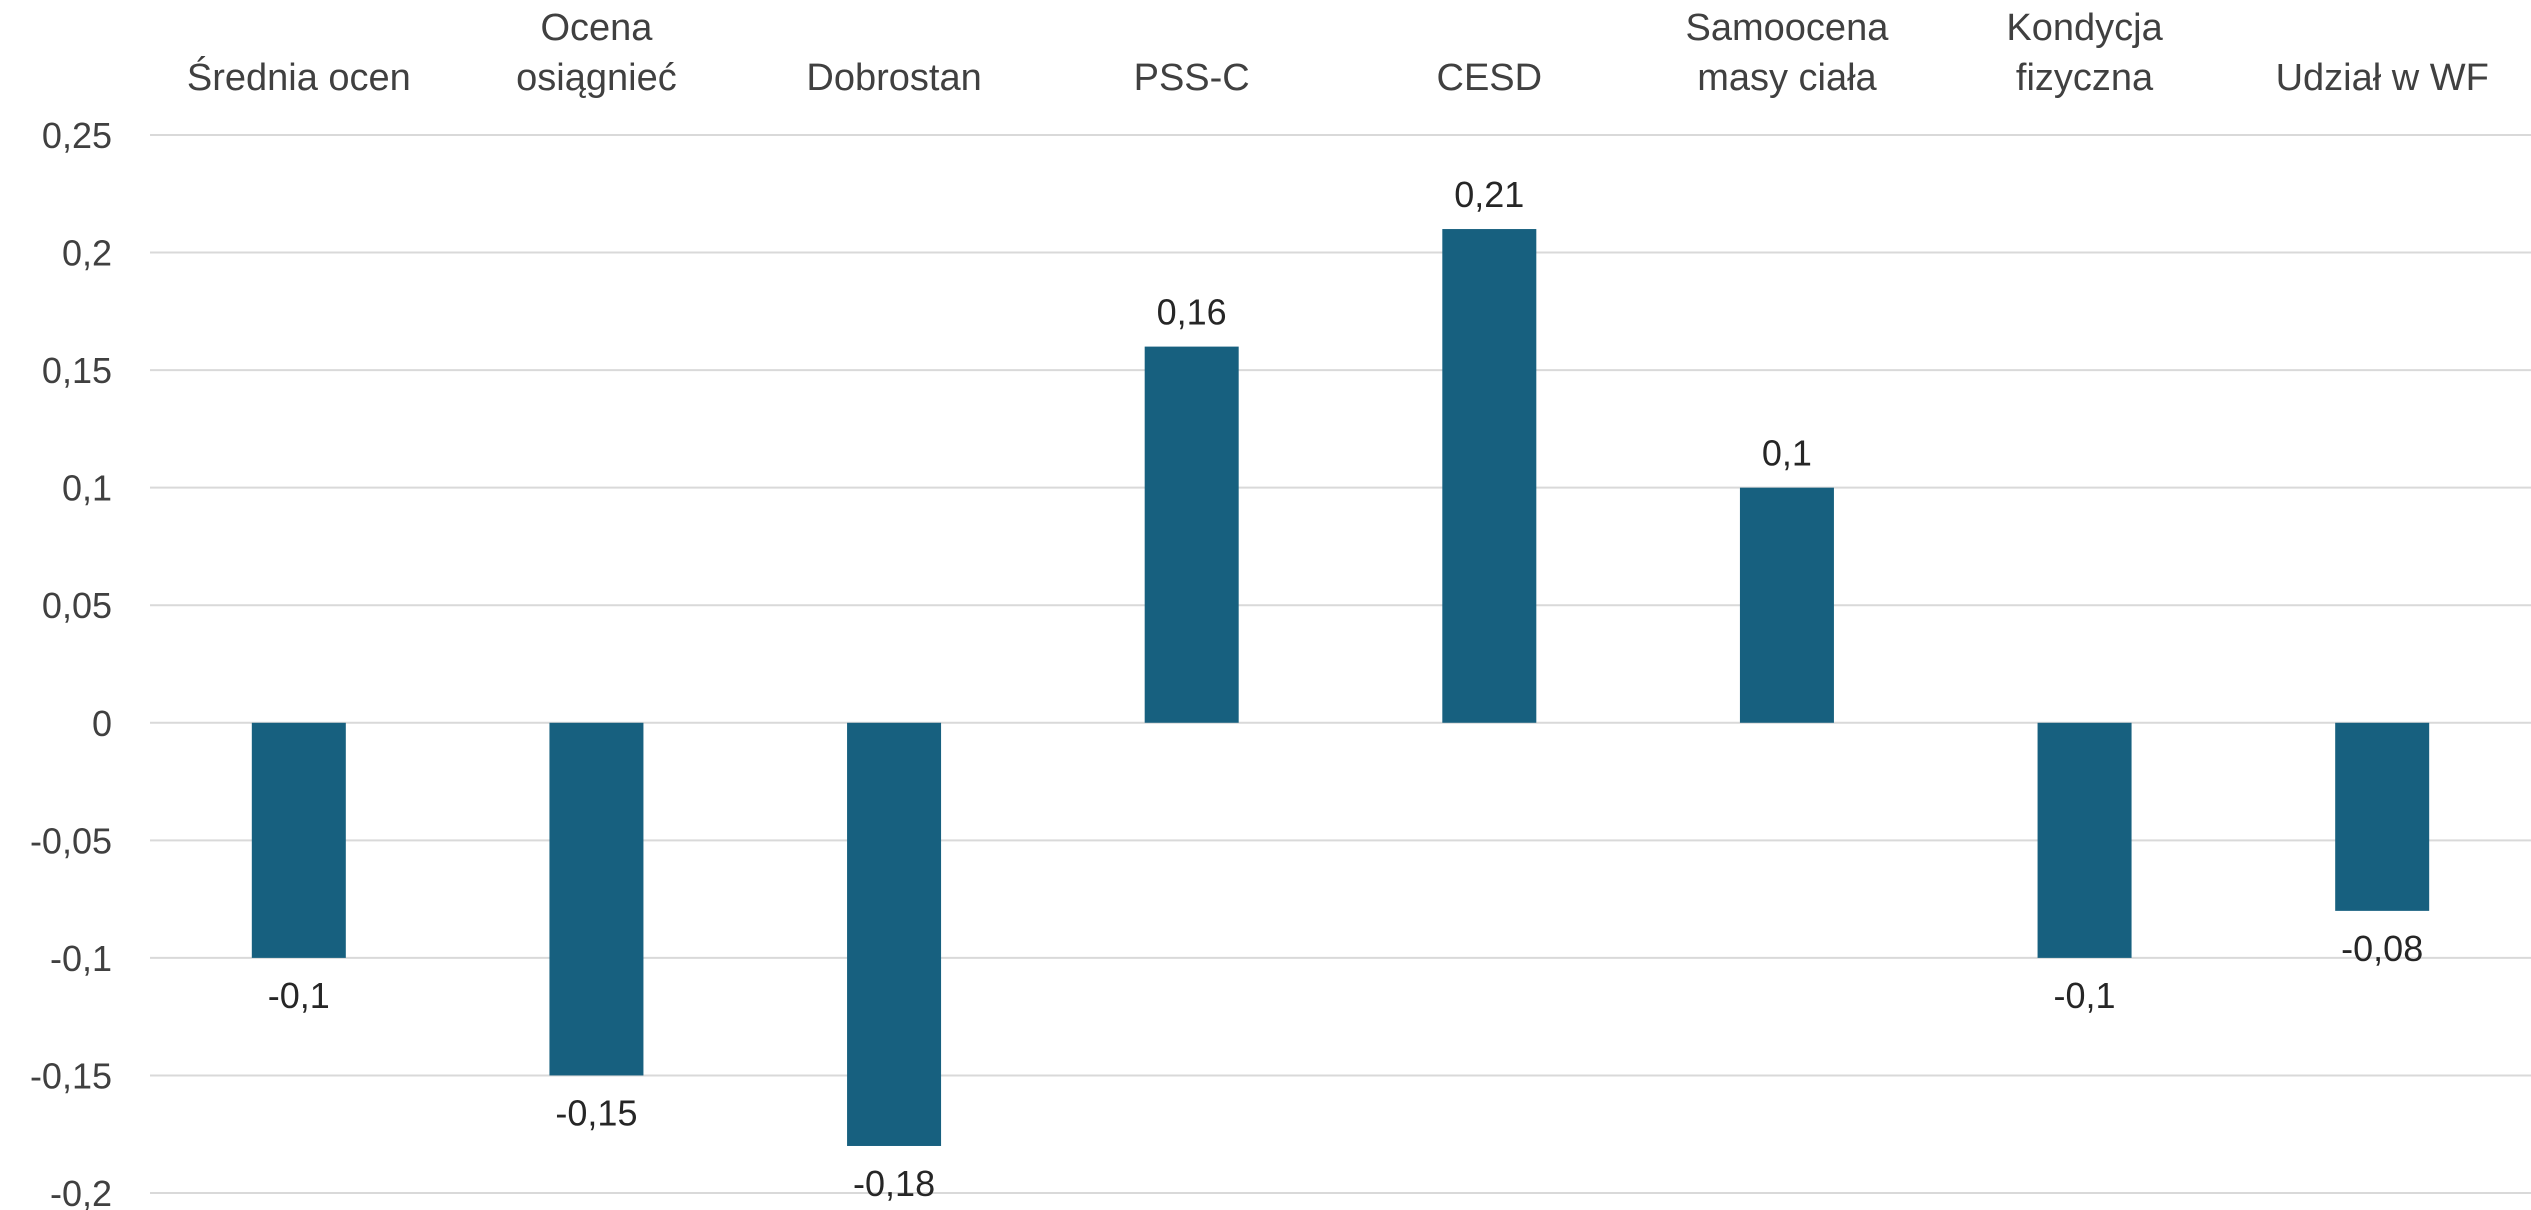 The height and width of the screenshot is (1210, 2531). What do you see at coordinates (71, 1075) in the screenshot?
I see `y-tick-label: -0,15` at bounding box center [71, 1075].